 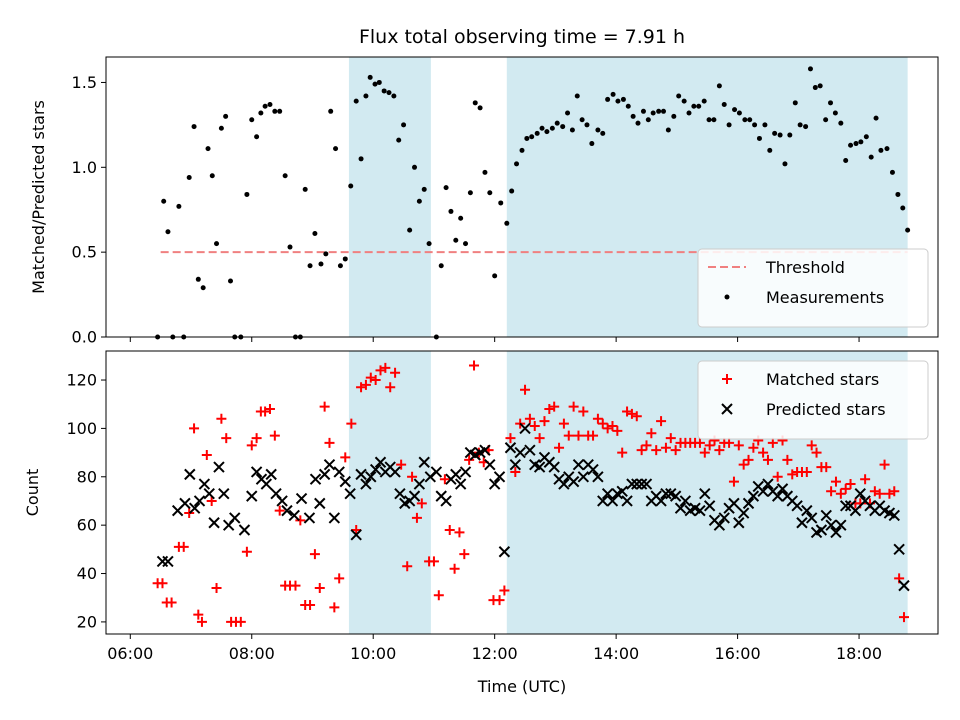 I want to click on x-tick-label: 12:00, so click(x=495, y=653).